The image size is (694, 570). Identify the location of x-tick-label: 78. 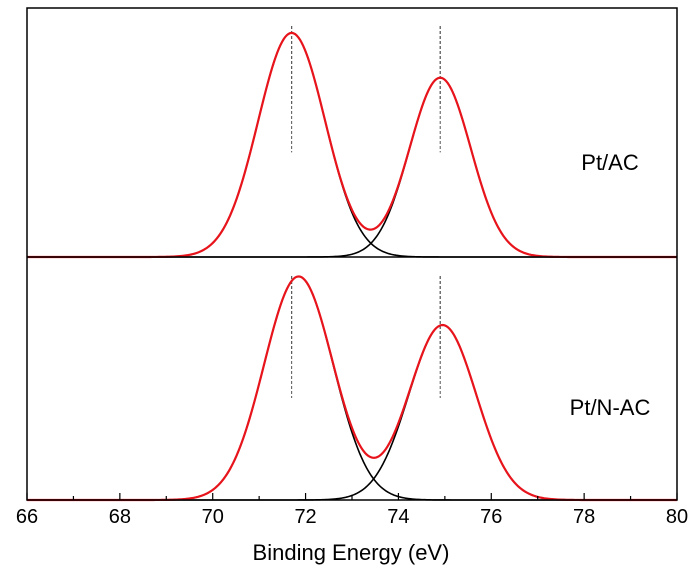
(584, 517).